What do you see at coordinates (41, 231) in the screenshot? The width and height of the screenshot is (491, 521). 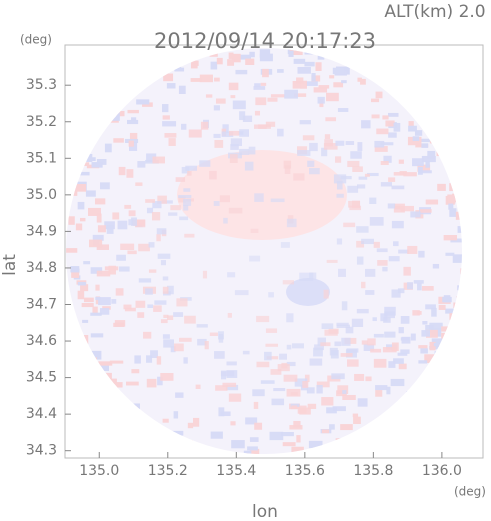 I see `y-tick-label: 34.9` at bounding box center [41, 231].